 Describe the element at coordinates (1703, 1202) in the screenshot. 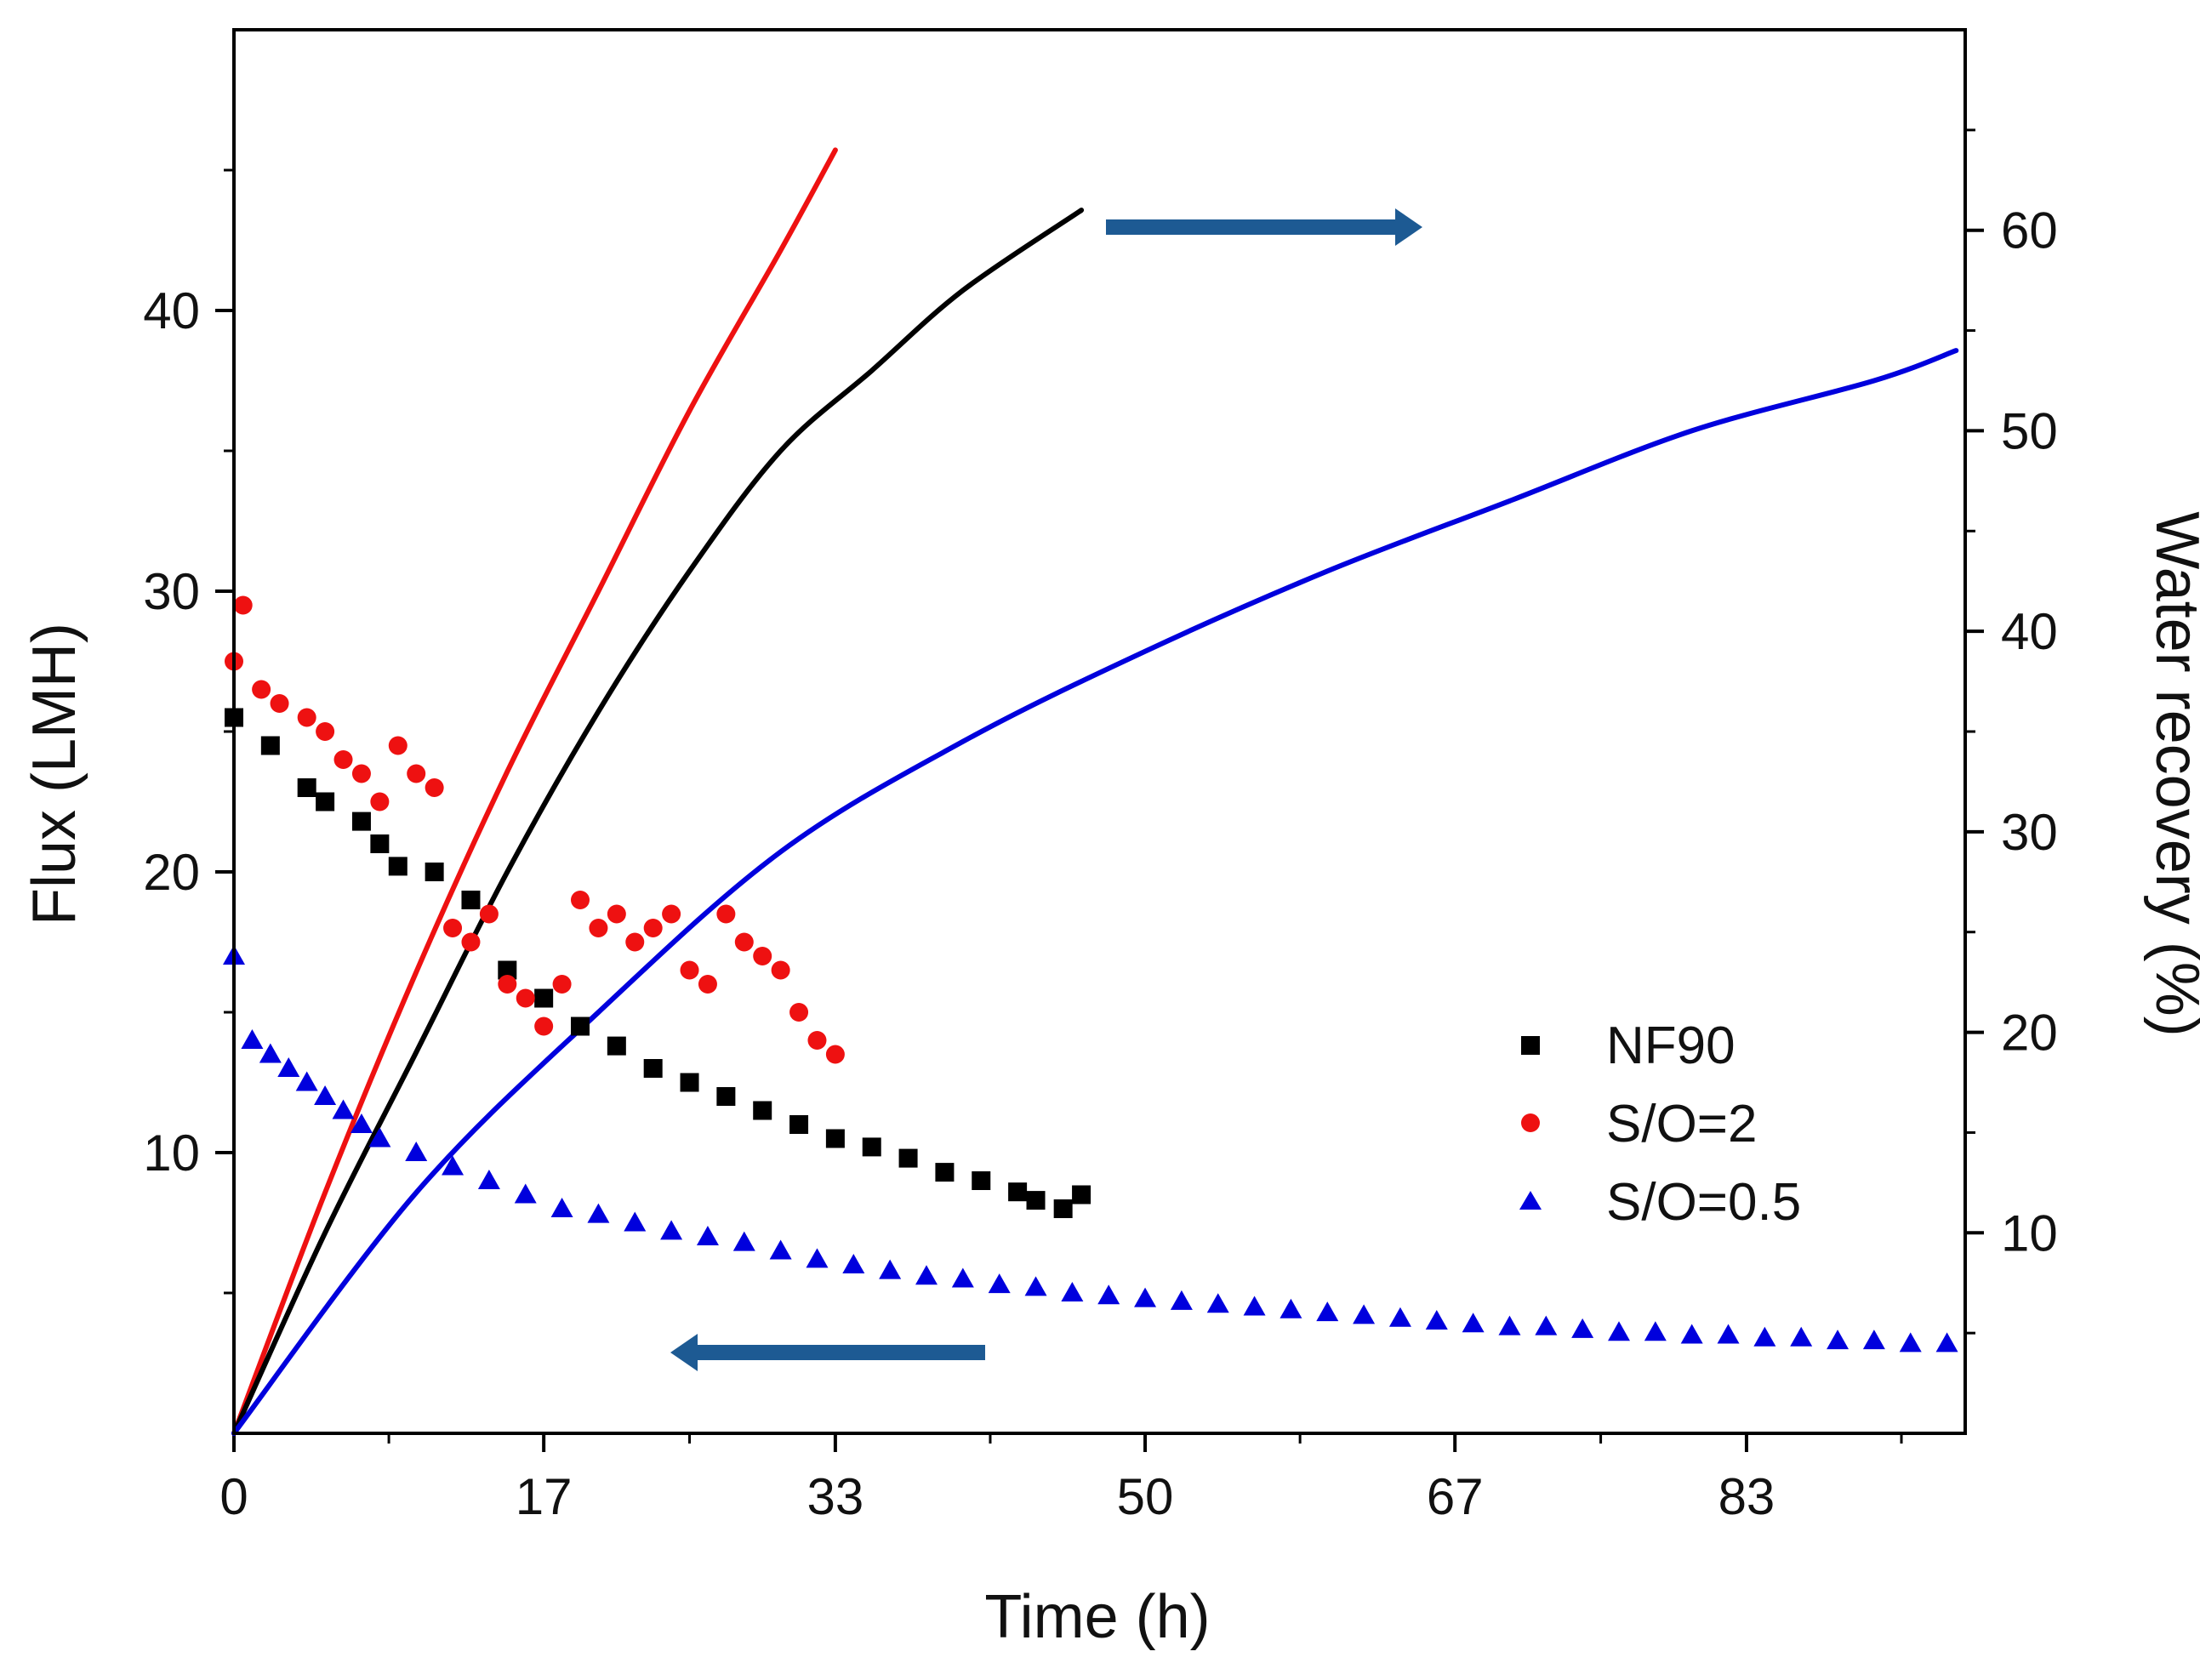

I see `legend-label-so05: S/O=0.5` at that location.